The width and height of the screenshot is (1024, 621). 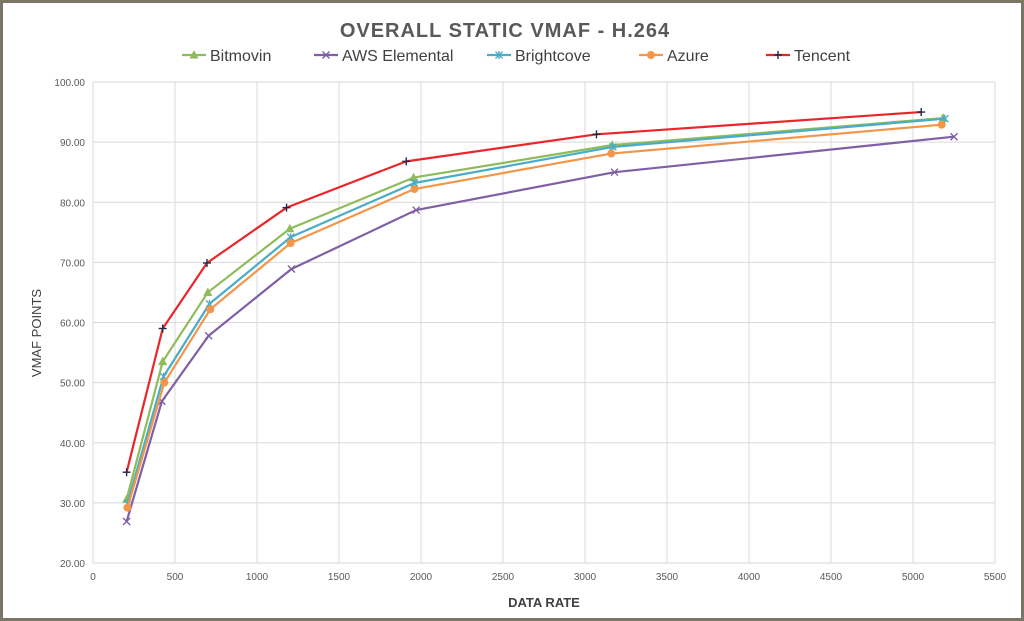 What do you see at coordinates (72, 203) in the screenshot?
I see `y-tick-label: 80.00` at bounding box center [72, 203].